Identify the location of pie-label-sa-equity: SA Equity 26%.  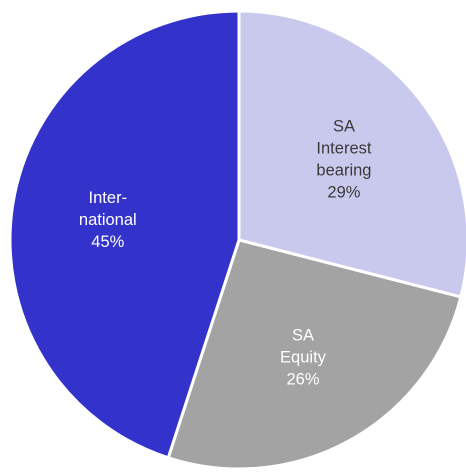
(303, 357).